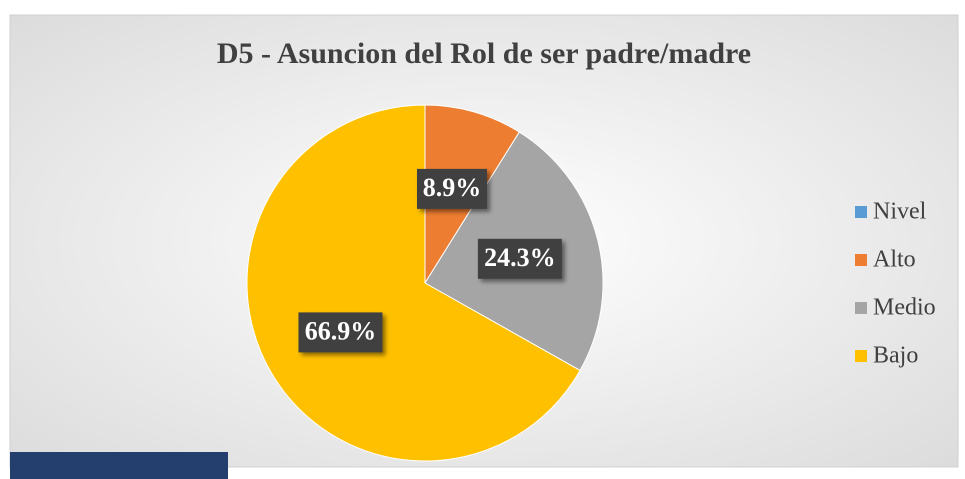 The image size is (965, 479). What do you see at coordinates (484, 53) in the screenshot?
I see `chart-title: D5 - Asuncion del Rol de ser padre/madre` at bounding box center [484, 53].